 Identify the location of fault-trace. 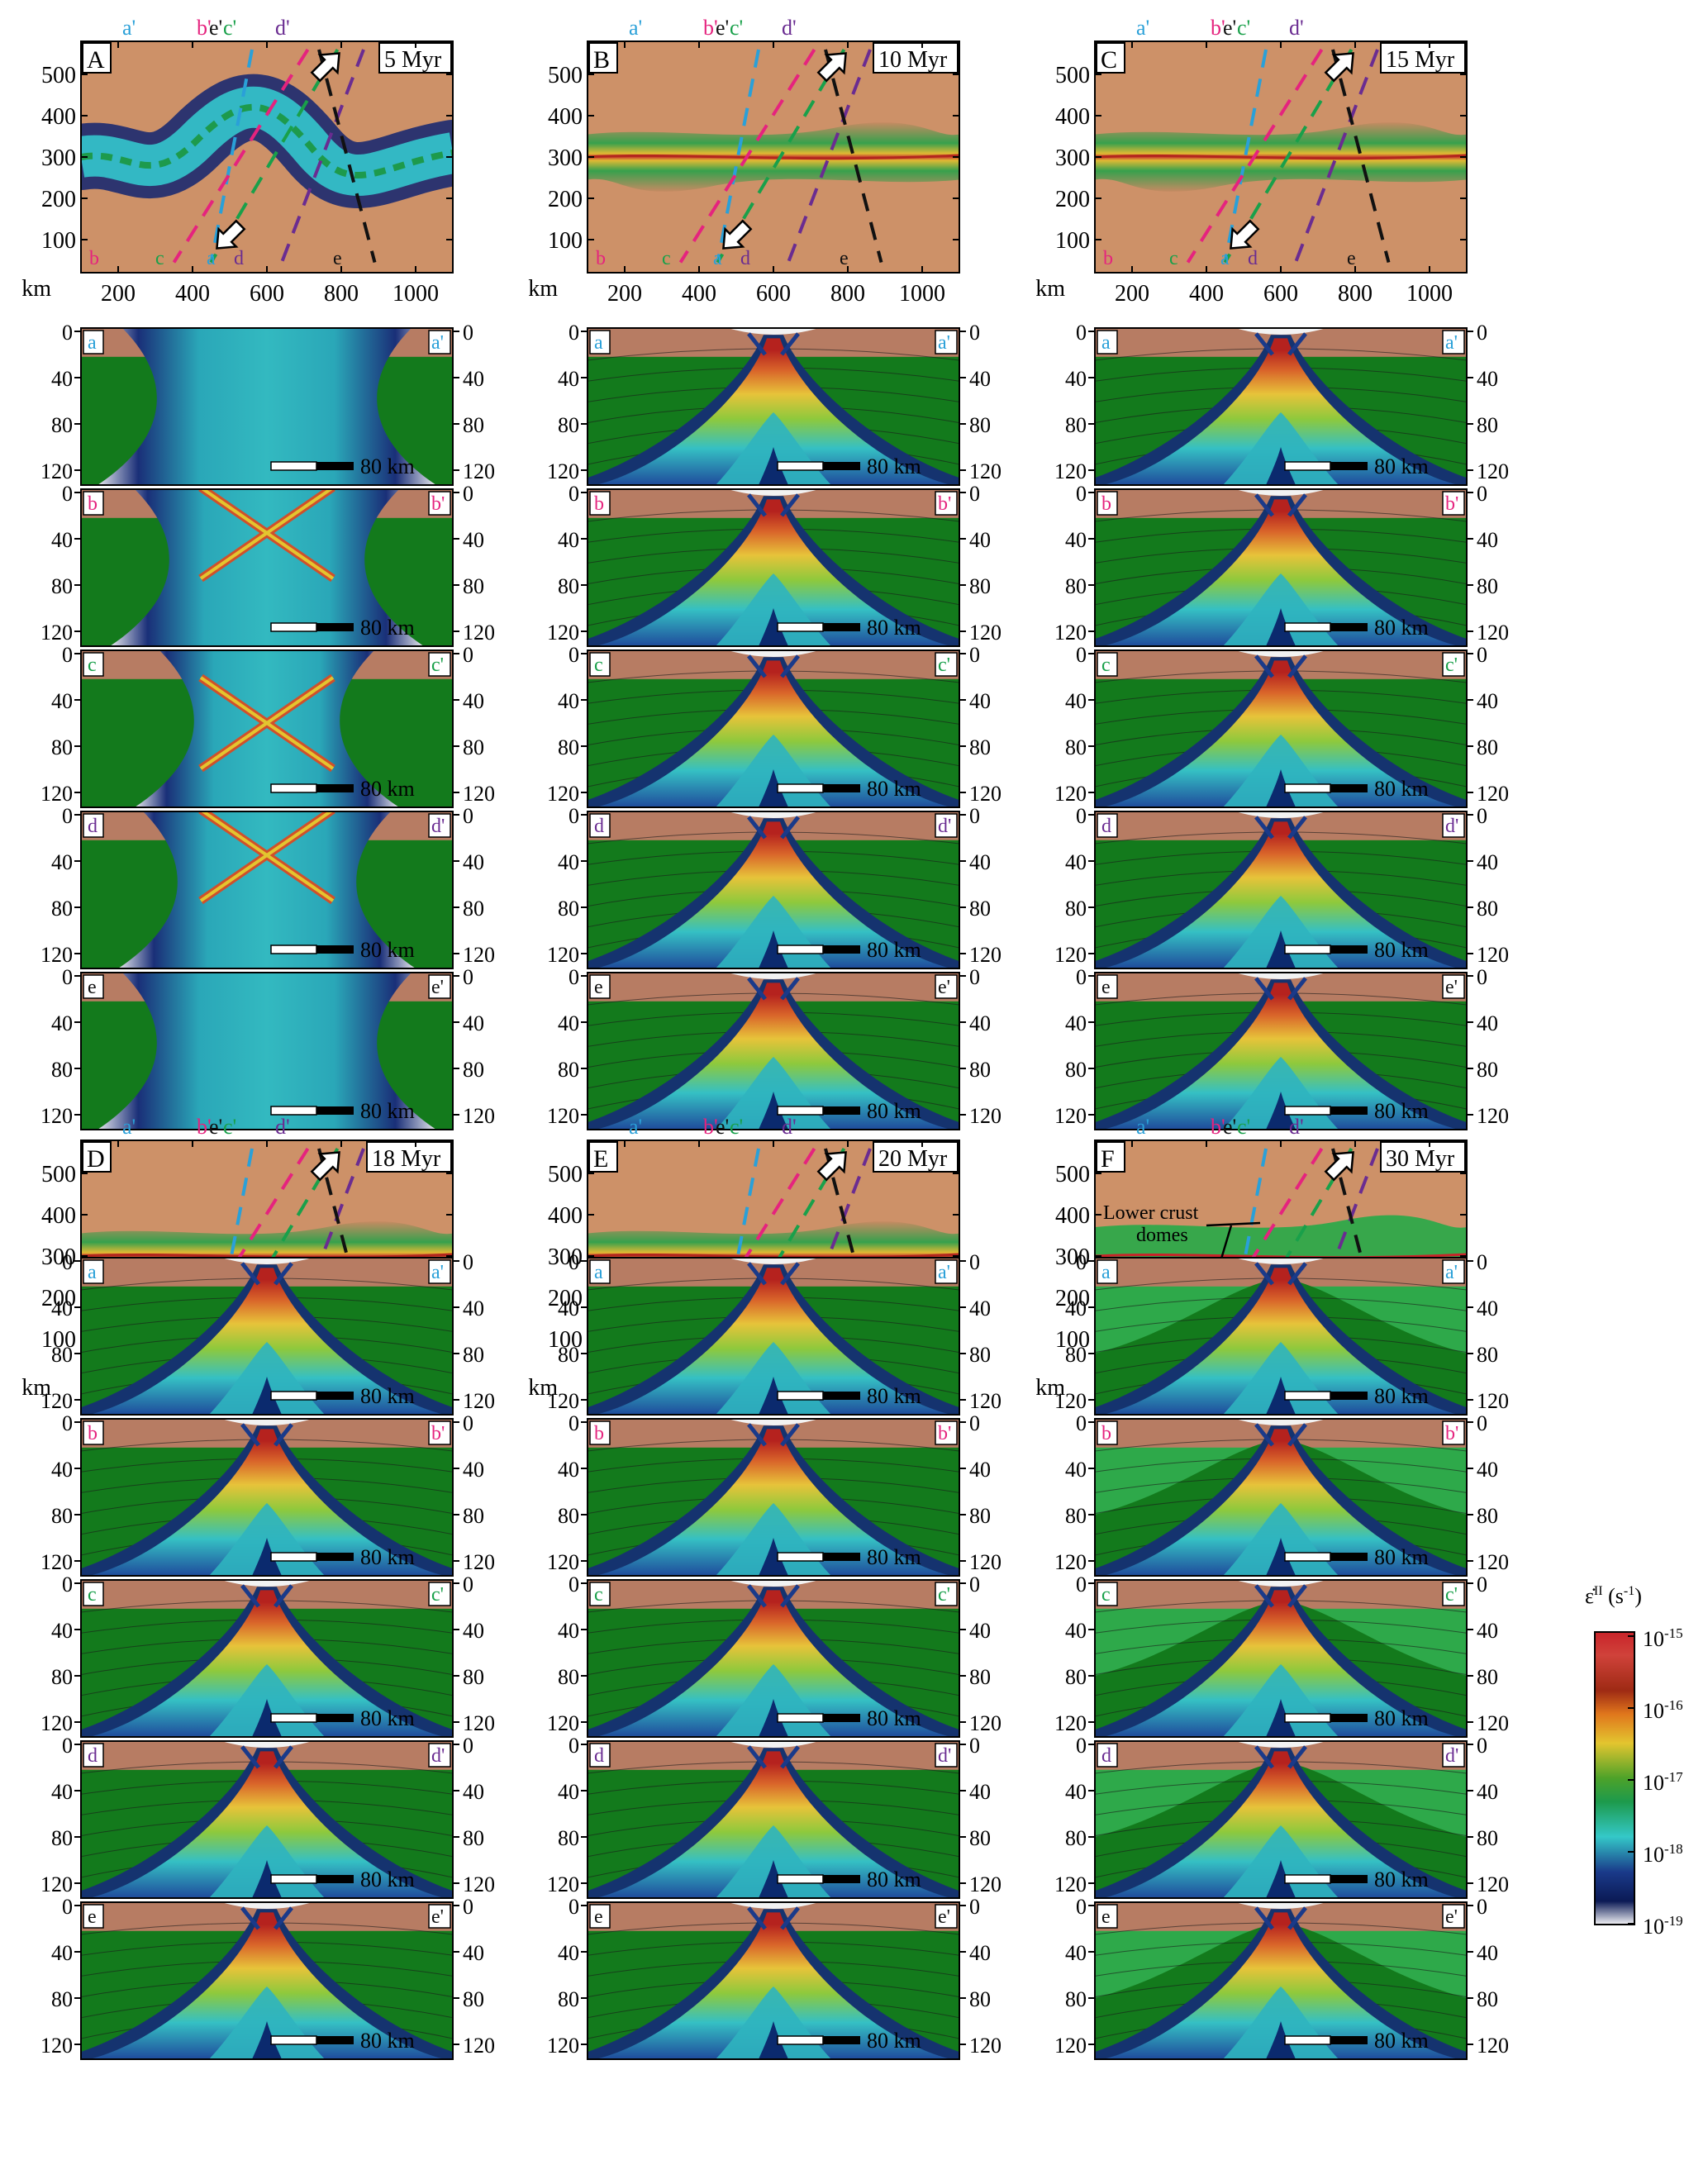
(773, 1918).